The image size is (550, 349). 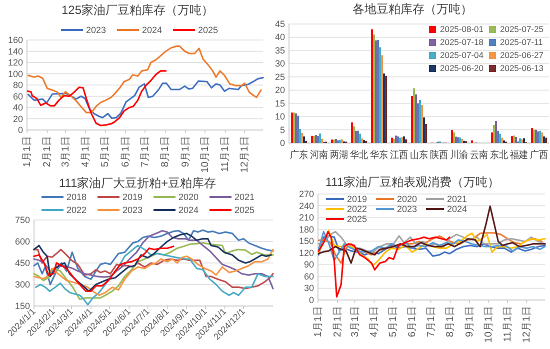 What do you see at coordinates (306, 241) in the screenshot?
I see `y-tick-label: 150` at bounding box center [306, 241].